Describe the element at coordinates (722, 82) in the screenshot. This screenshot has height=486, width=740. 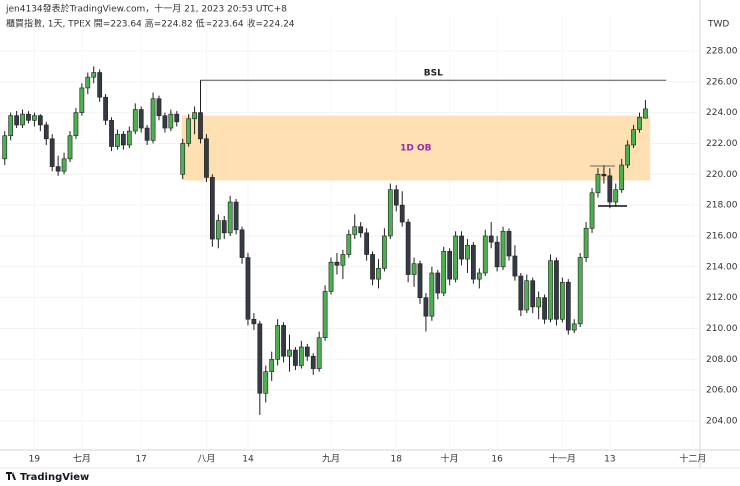
I see `y-tick-label: 226.00` at that location.